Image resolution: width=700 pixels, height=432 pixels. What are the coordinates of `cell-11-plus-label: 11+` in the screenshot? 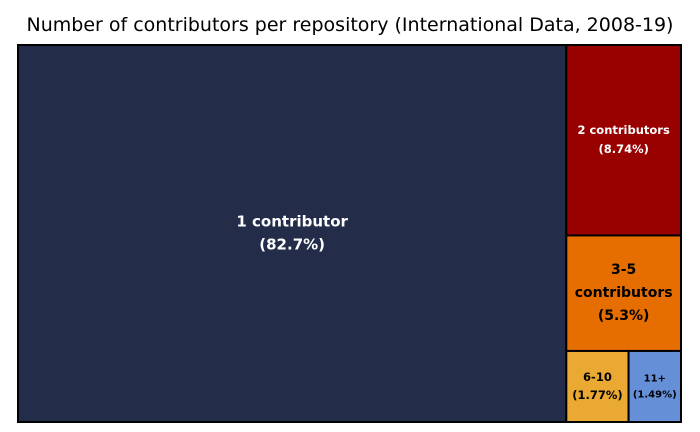 It's located at (655, 378).